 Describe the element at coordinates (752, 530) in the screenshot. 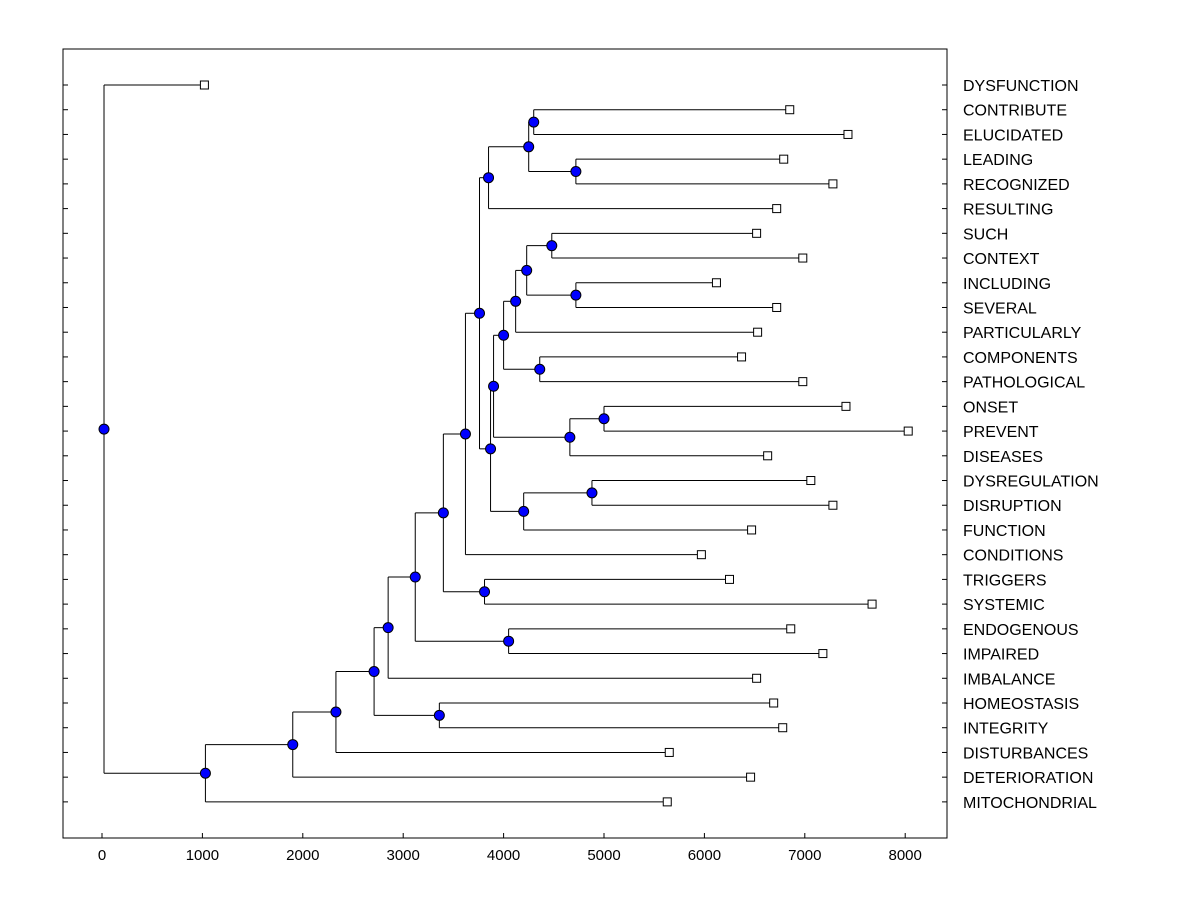

I see `leaf-marker-function` at that location.